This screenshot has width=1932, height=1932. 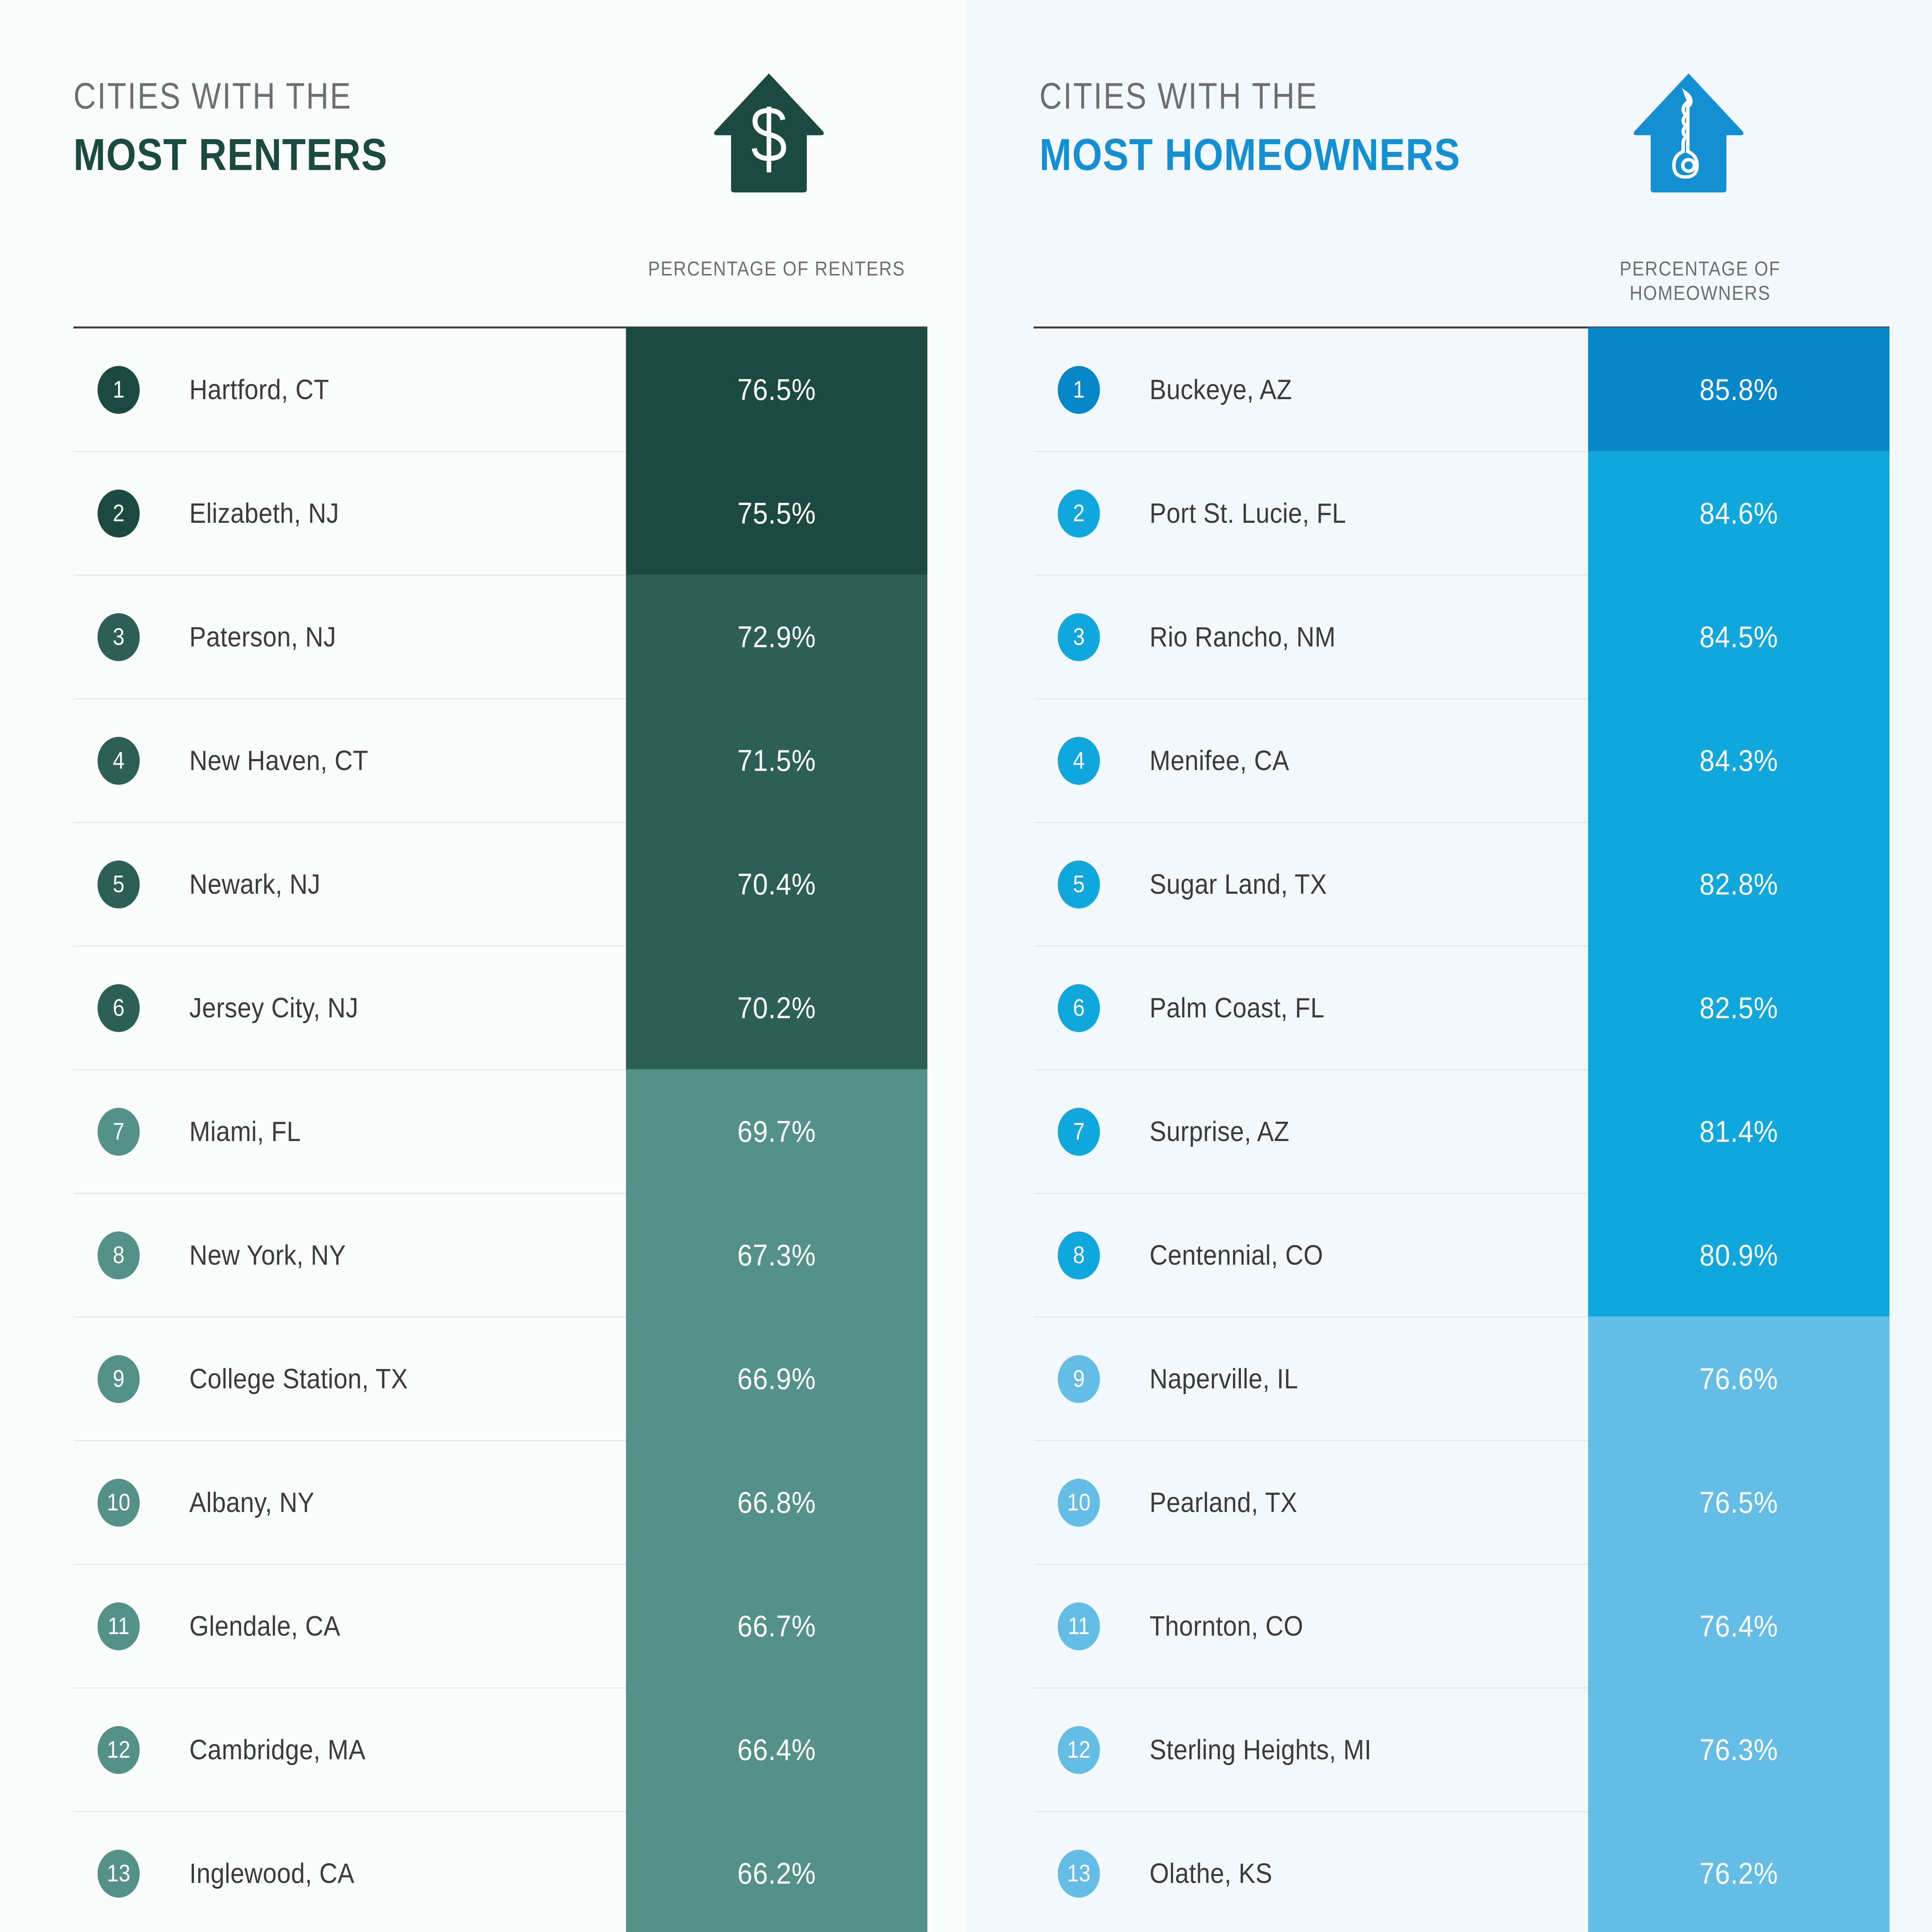 I want to click on percentage-cell: 71.5%, so click(x=777, y=760).